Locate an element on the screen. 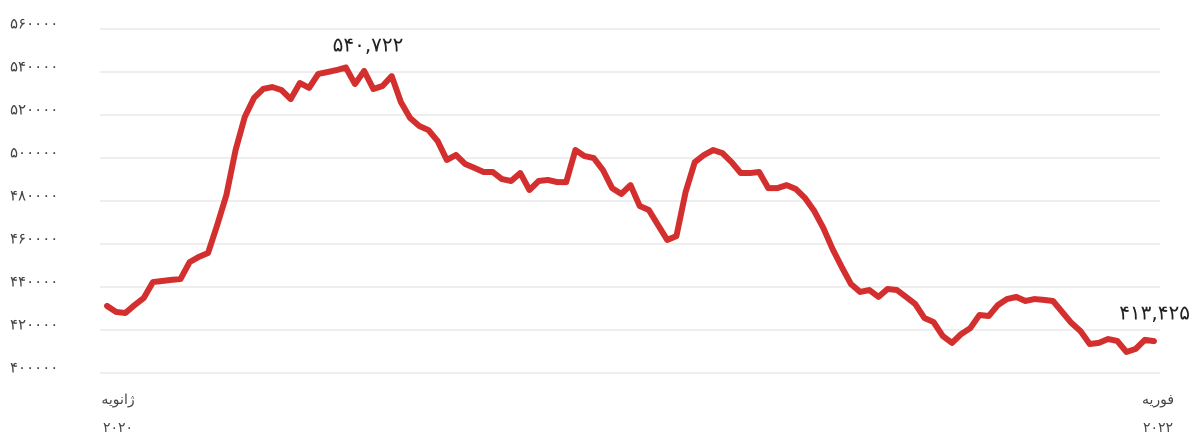  x-tick-label: ژانویه ۲۰۲۰ is located at coordinates (118, 414).